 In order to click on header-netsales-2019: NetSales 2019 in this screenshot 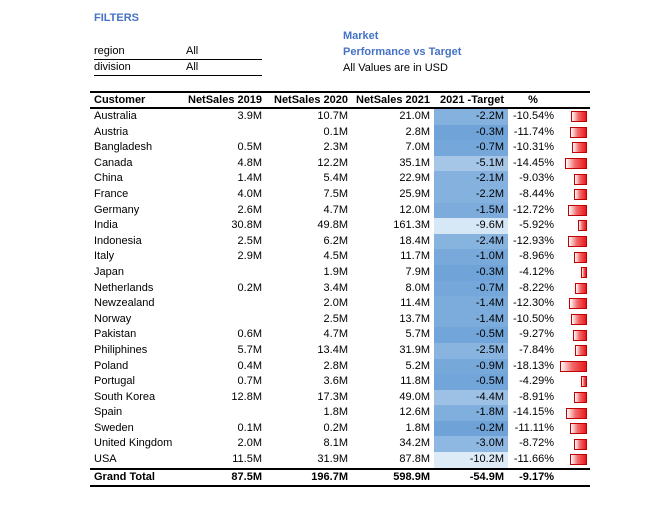, I will do `click(225, 100)`.